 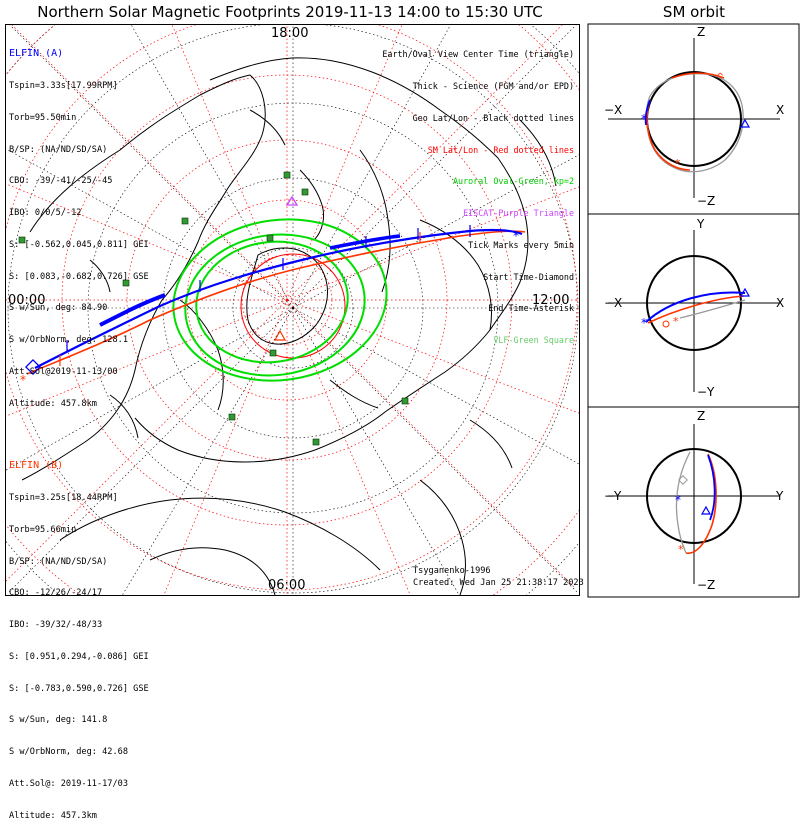 I want to click on eiscat-triangle, so click(x=292, y=200).